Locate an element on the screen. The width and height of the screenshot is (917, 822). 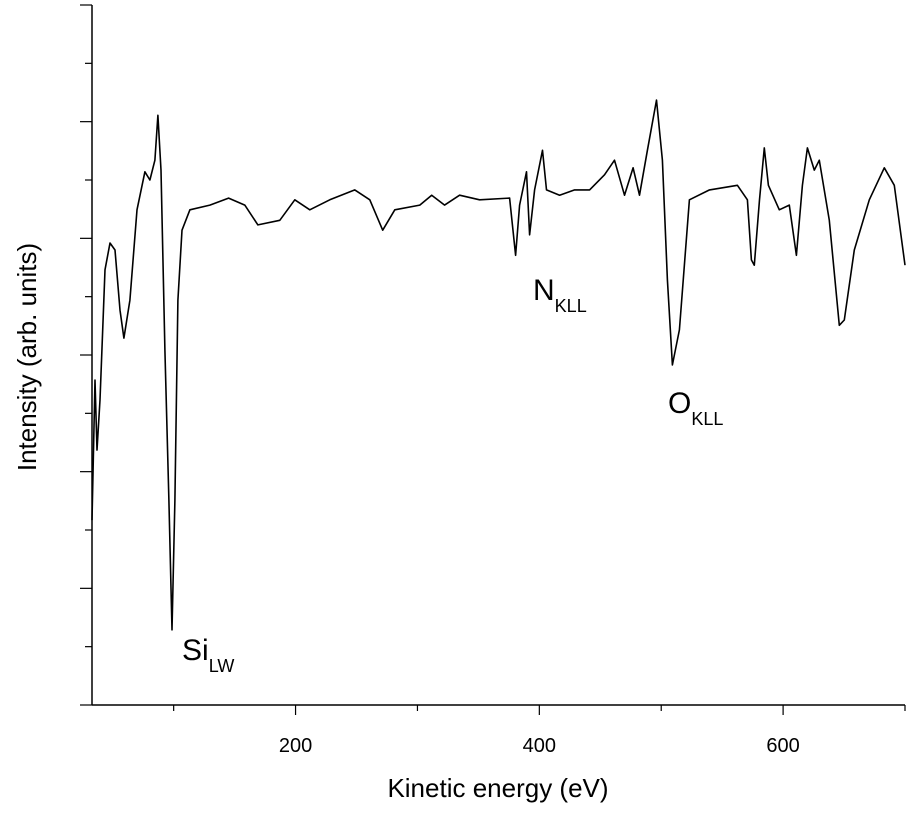
peak-label-group: SiLW is located at coordinates (208, 655).